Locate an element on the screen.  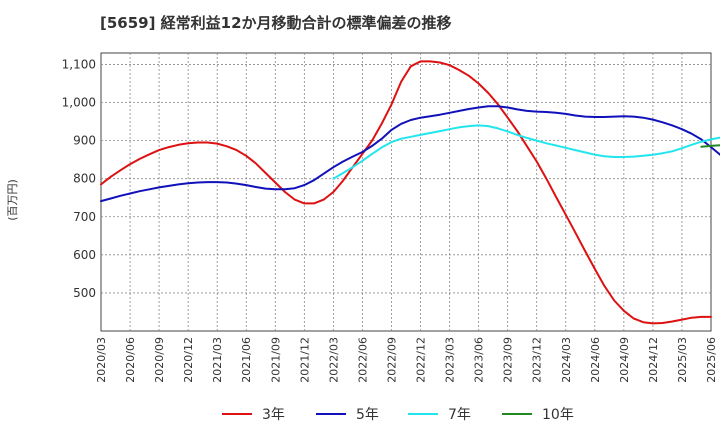
x-tick-label: 2024/12 is located at coordinates (653, 360).